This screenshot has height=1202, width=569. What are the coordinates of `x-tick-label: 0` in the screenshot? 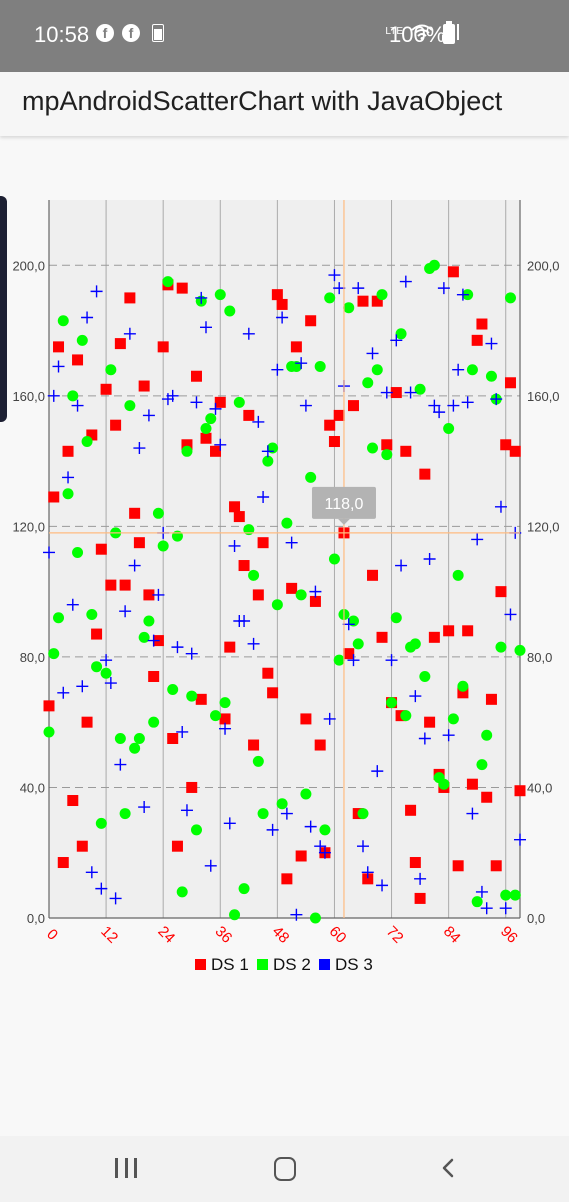 It's located at (52, 935).